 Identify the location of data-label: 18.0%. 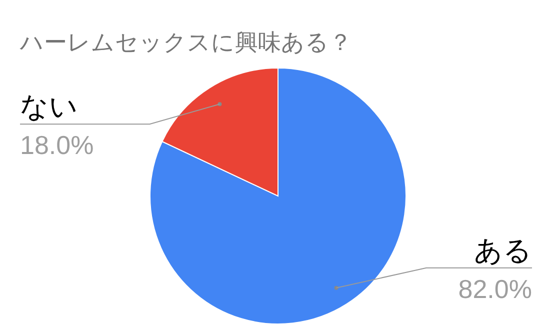
(57, 145).